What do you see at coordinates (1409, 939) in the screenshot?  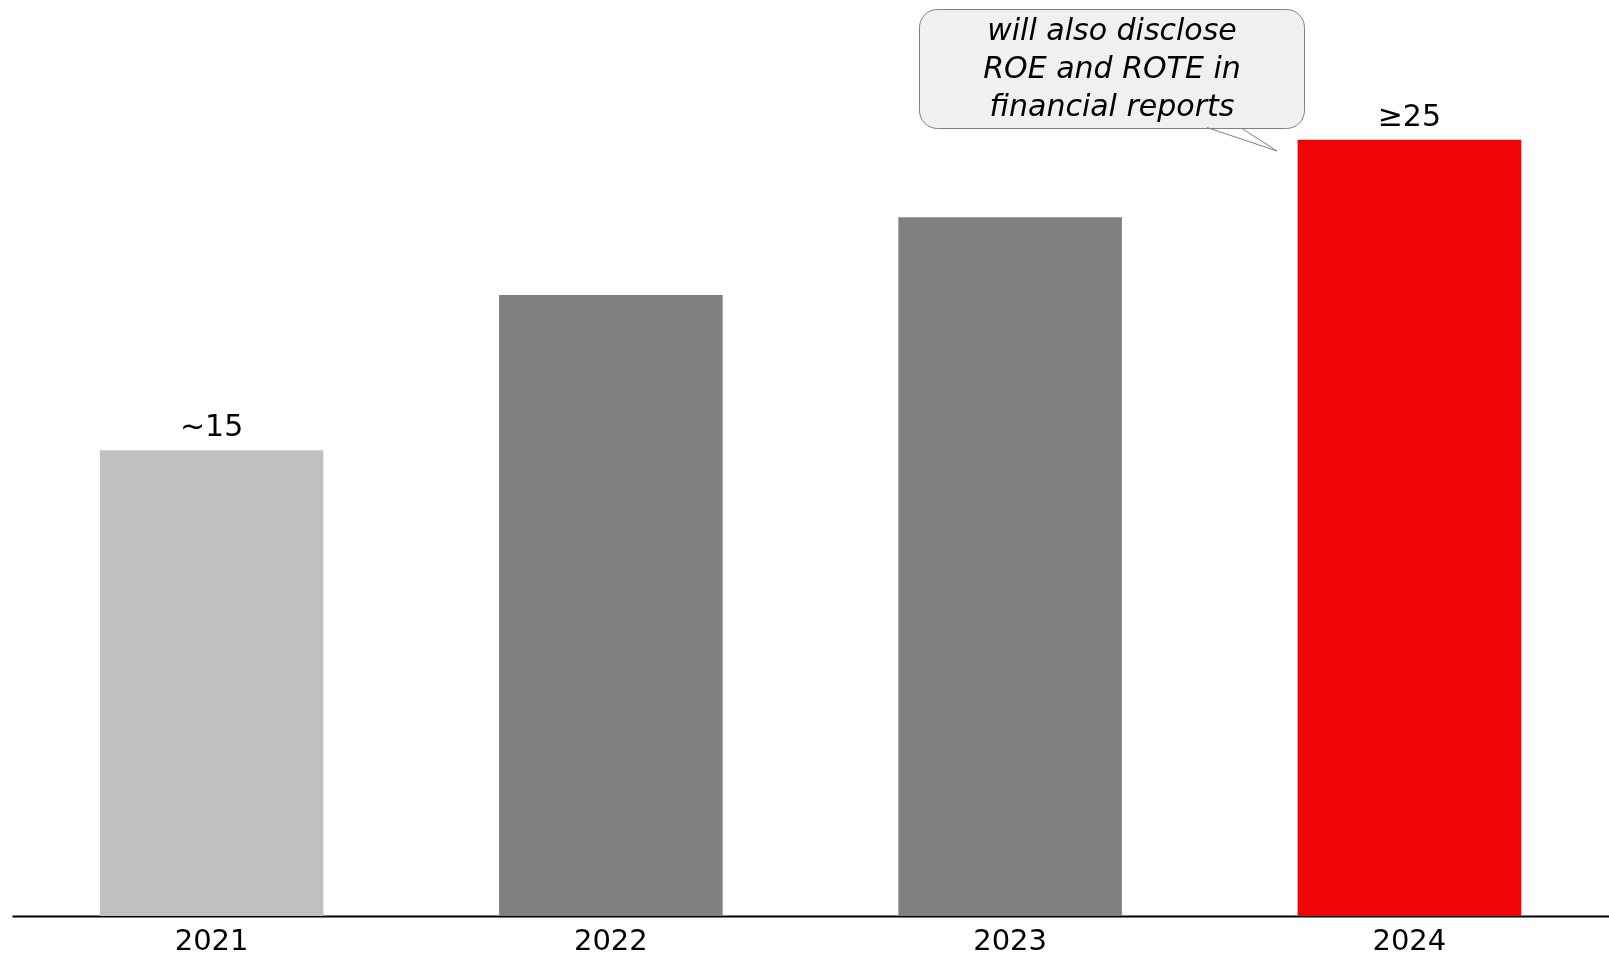 I see `x-tick-label: 2024` at bounding box center [1409, 939].